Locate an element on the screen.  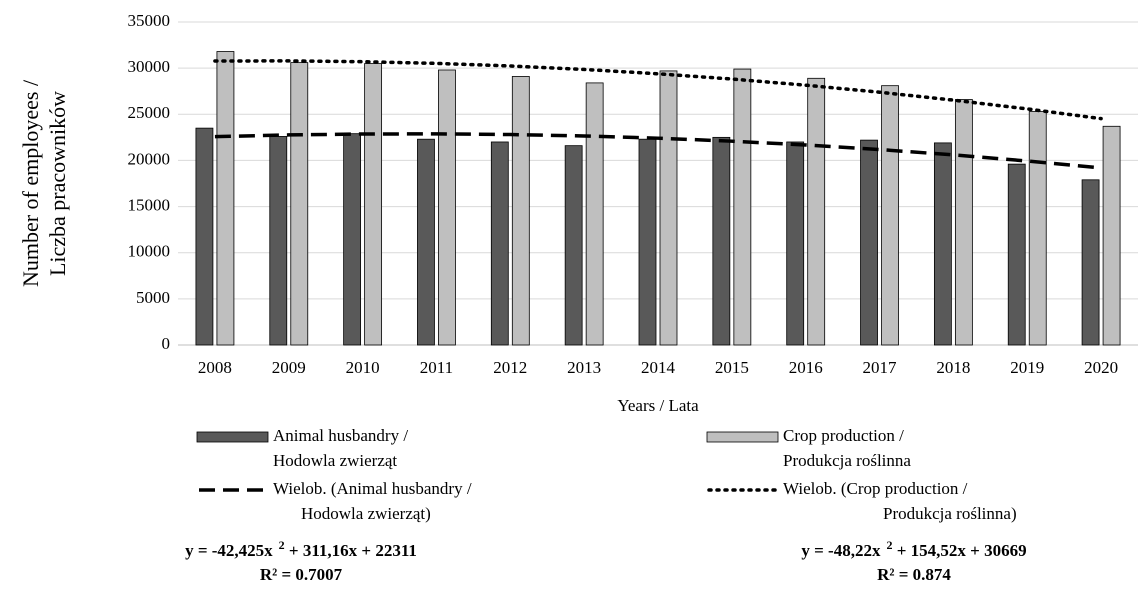
x-tick-label: 2013 is located at coordinates (584, 367).